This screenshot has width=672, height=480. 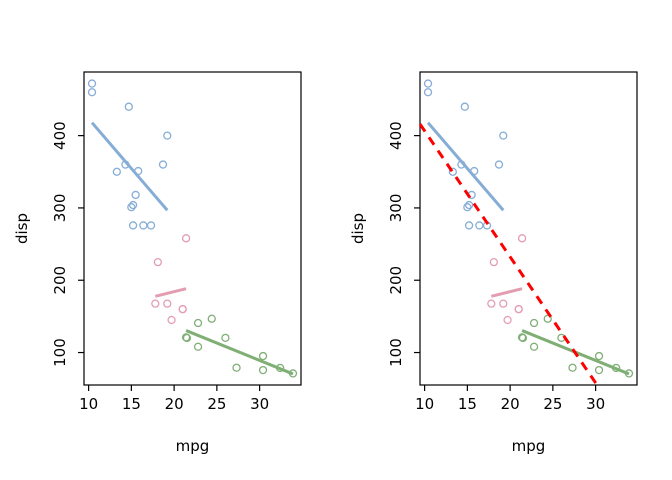 What do you see at coordinates (239, 352) in the screenshot?
I see `fit-line-group-green` at bounding box center [239, 352].